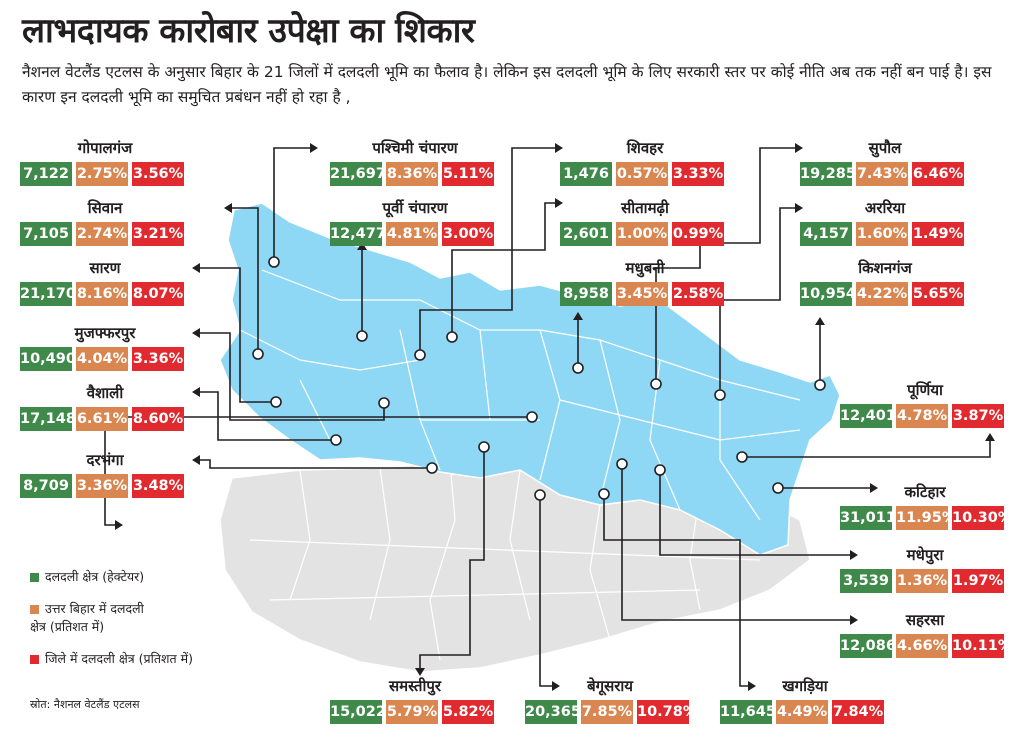 The image size is (1024, 738). What do you see at coordinates (158, 294) in the screenshot?
I see `district-share: 8.07%` at bounding box center [158, 294].